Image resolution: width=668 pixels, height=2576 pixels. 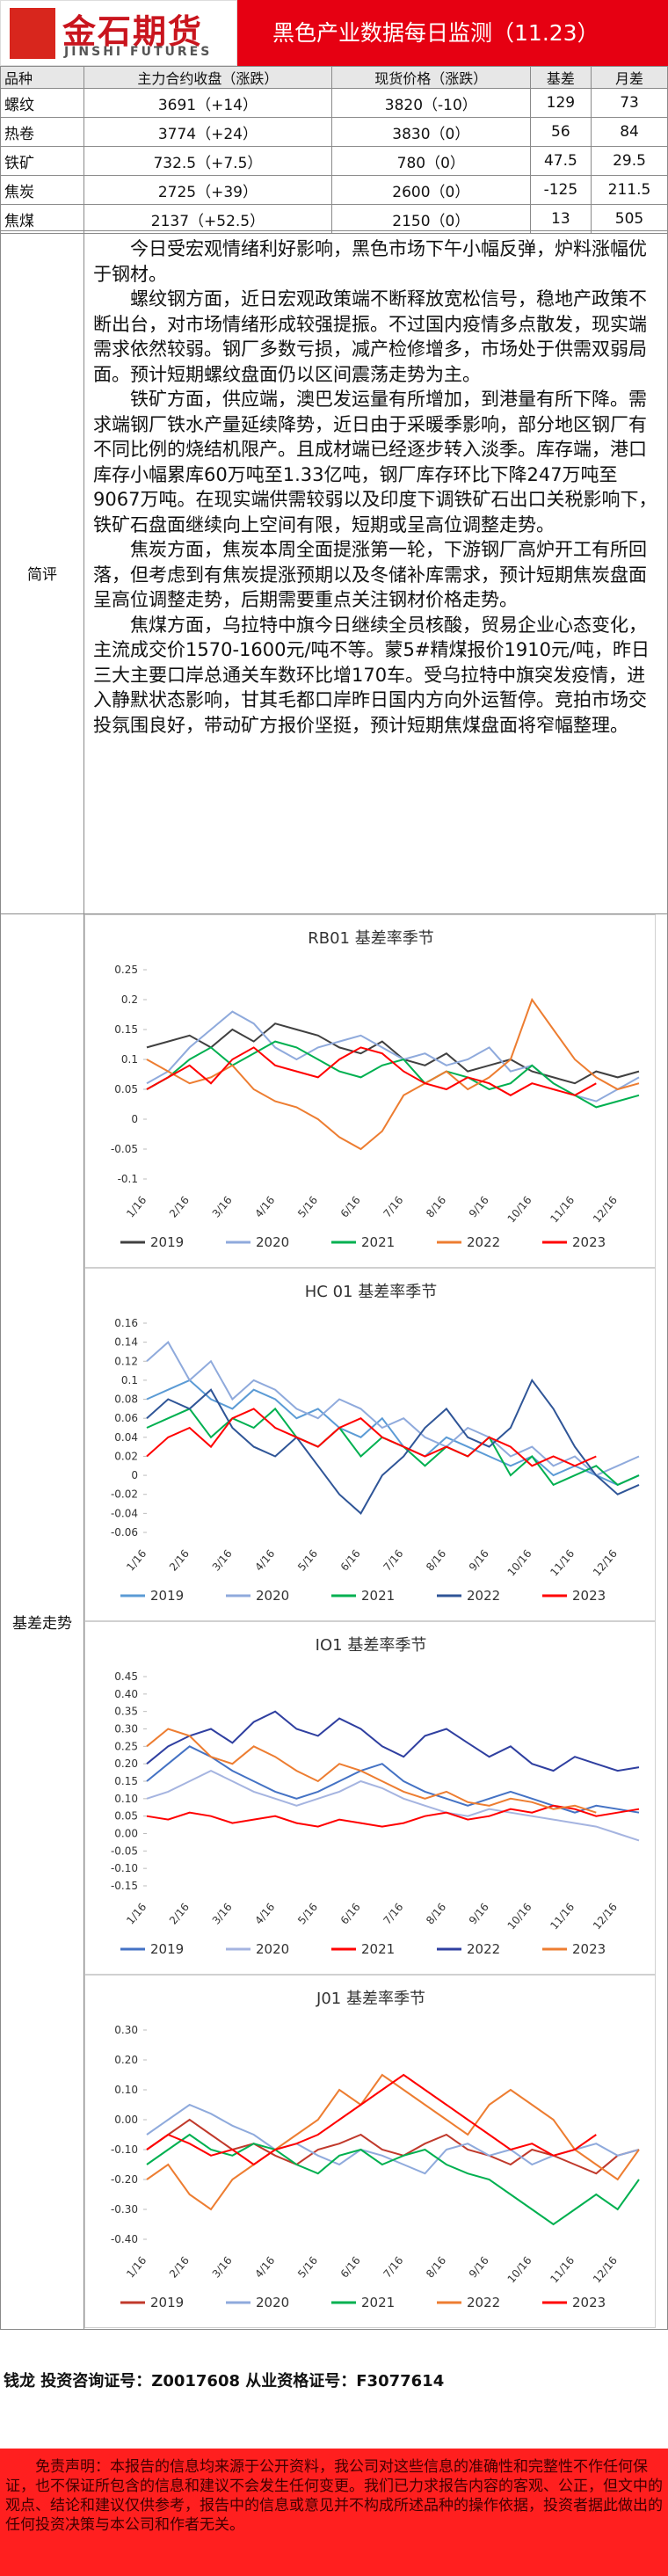 What do you see at coordinates (126, 1361) in the screenshot?
I see `y-tick-label: 0.12` at bounding box center [126, 1361].